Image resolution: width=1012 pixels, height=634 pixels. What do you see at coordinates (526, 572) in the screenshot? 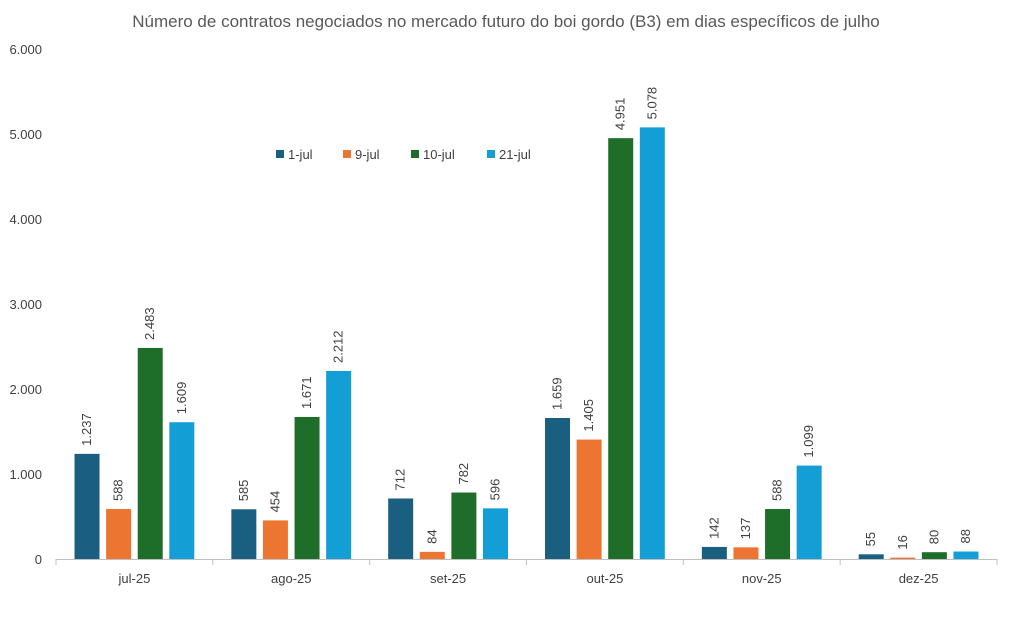
I see `x-axis: jul-25 ago-25 set-25 out-25 nov-25 dez-25` at bounding box center [526, 572].